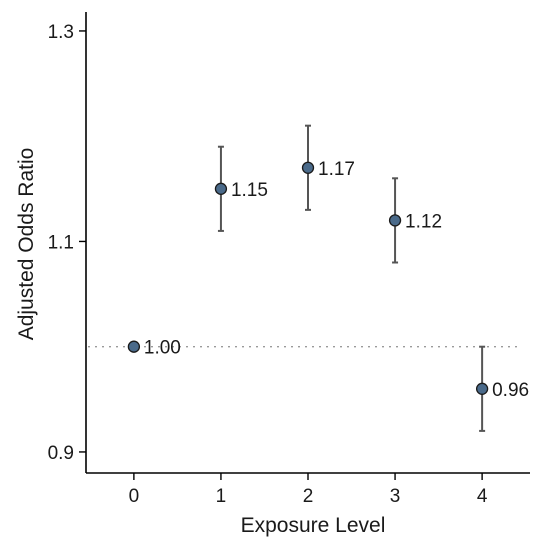  What do you see at coordinates (395, 496) in the screenshot?
I see `x-tick-label: 3` at bounding box center [395, 496].